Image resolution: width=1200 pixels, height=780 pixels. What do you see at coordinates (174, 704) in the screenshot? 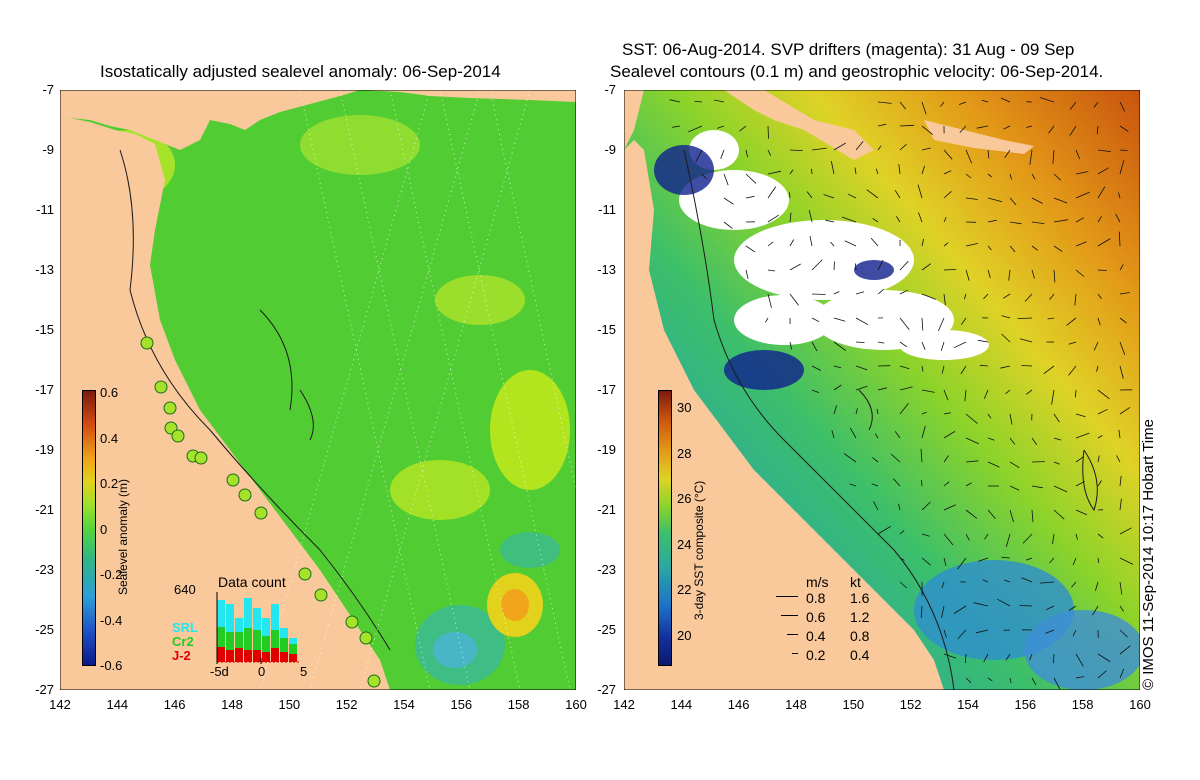
I see `lon-tick-label: 146` at bounding box center [174, 704].